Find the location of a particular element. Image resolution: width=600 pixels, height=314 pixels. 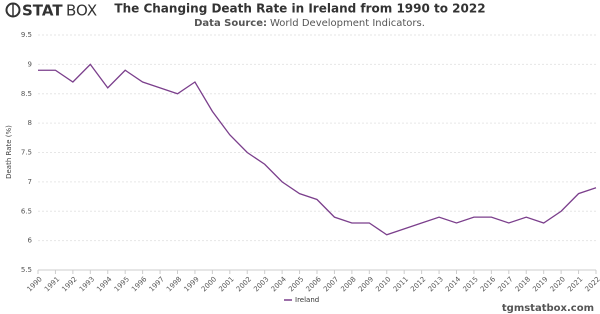

y-tick-label: 8 is located at coordinates (30, 123).